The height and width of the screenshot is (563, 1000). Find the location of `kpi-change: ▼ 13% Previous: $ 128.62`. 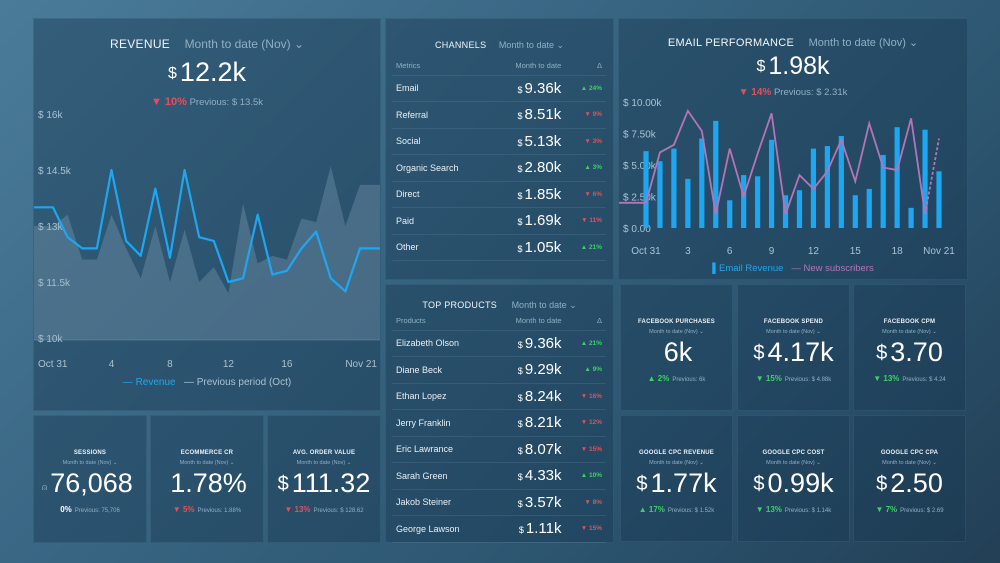

kpi-change: ▼ 13% Previous: $ 128.62 is located at coordinates (324, 509).